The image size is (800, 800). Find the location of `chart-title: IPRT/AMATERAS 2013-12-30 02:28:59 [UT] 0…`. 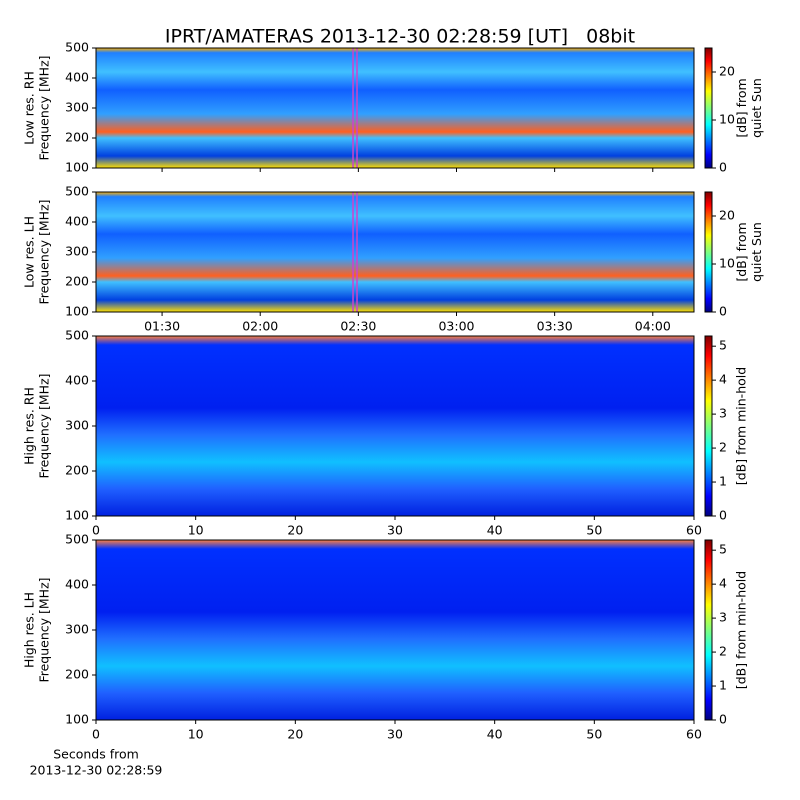

chart-title: IPRT/AMATERAS 2013-12-30 02:28:59 [UT] 0… is located at coordinates (400, 37).